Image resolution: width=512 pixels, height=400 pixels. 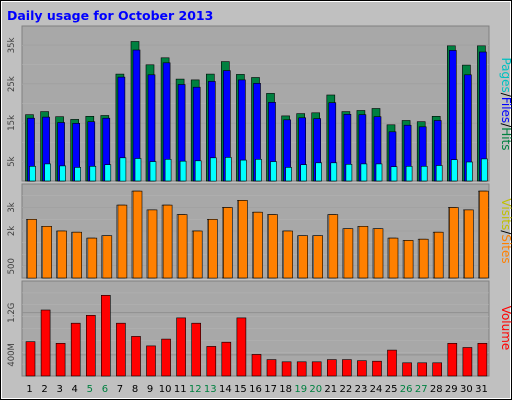 I want to click on x-tick-label: 6, so click(x=105, y=389).